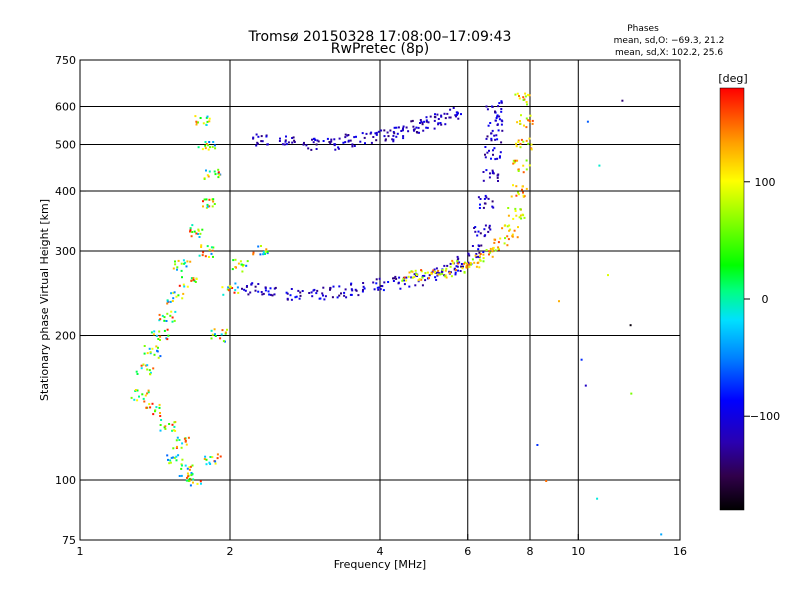 Image resolution: width=800 pixels, height=604 pixels. Describe the element at coordinates (762, 299) in the screenshot. I see `colorbar-ticks: 100 0 −100` at that location.